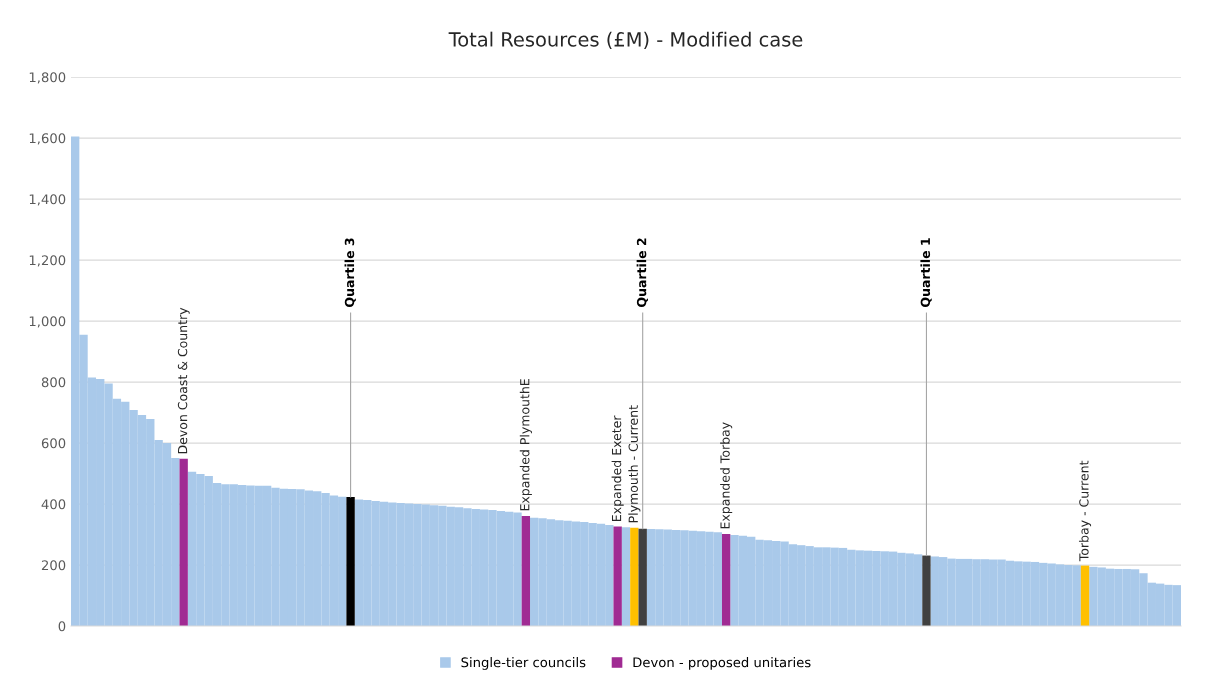 The image size is (1205, 691). Describe the element at coordinates (53, 565) in the screenshot. I see `y-tick-label: 200` at that location.